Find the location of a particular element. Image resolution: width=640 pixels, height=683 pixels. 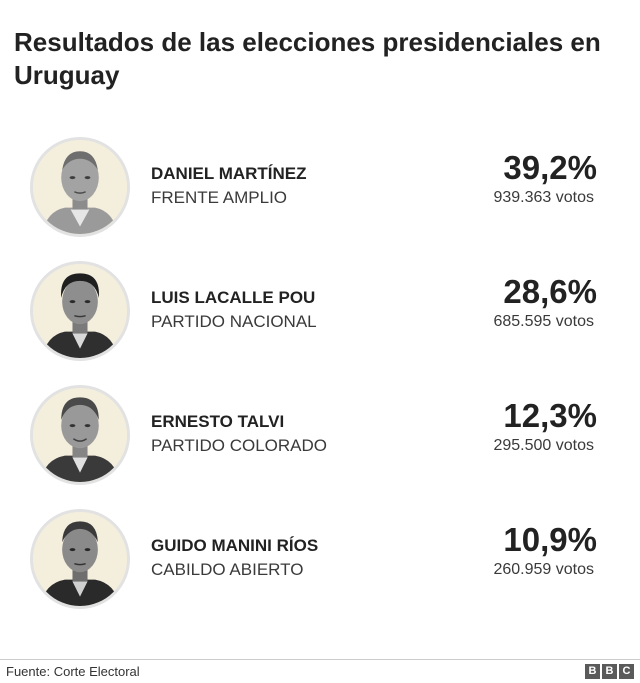

bbc-logo-letter: C is located at coordinates (626, 671).